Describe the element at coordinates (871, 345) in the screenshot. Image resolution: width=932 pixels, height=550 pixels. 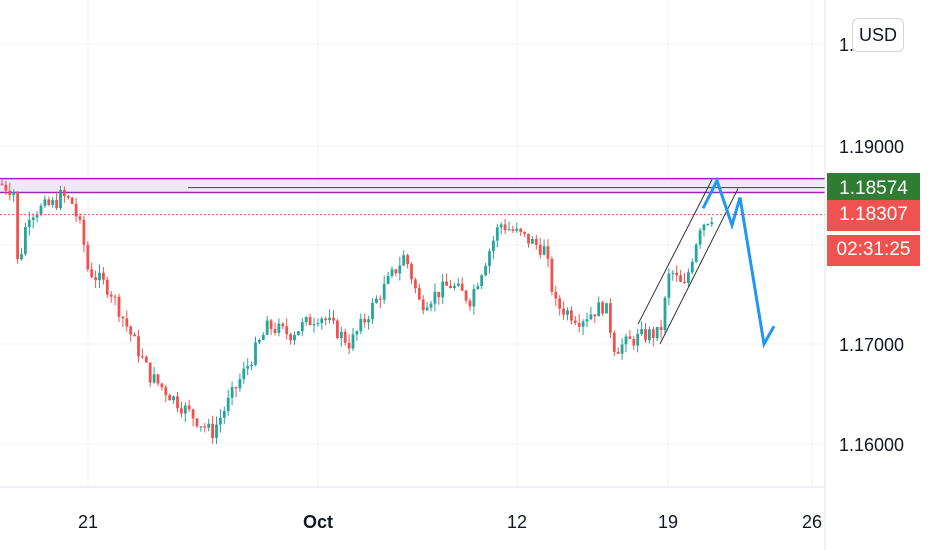
I see `y-tick-label: 1.17000` at that location.